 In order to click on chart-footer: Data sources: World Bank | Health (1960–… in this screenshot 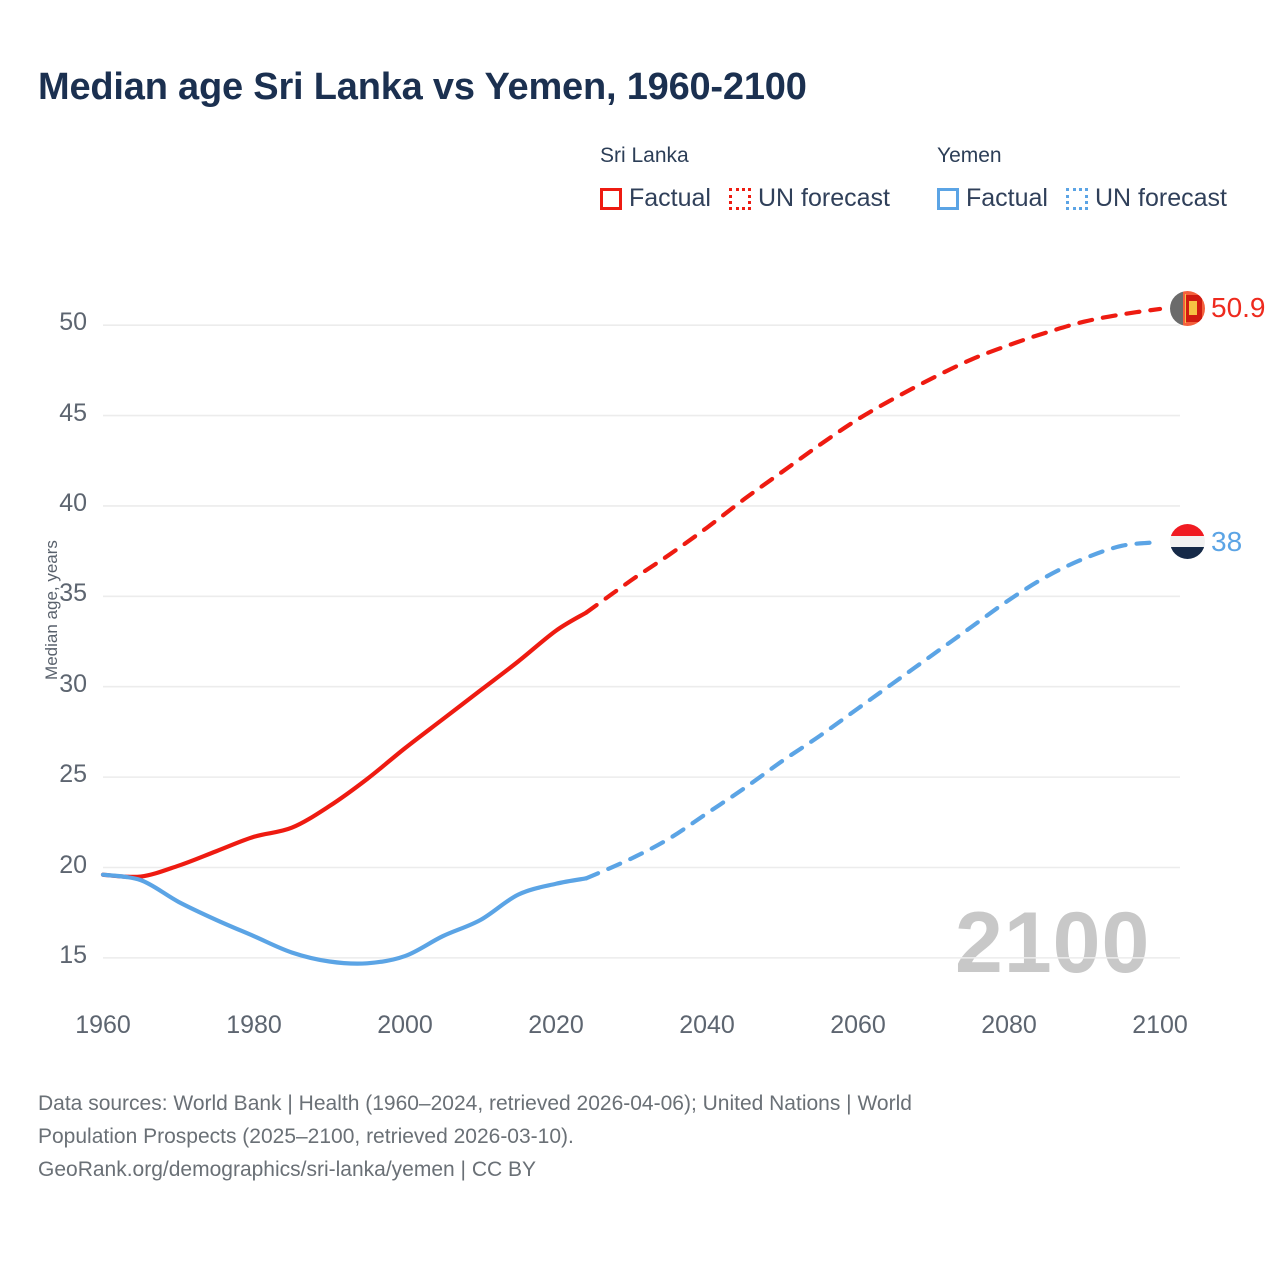, I will do `click(628, 1136)`.